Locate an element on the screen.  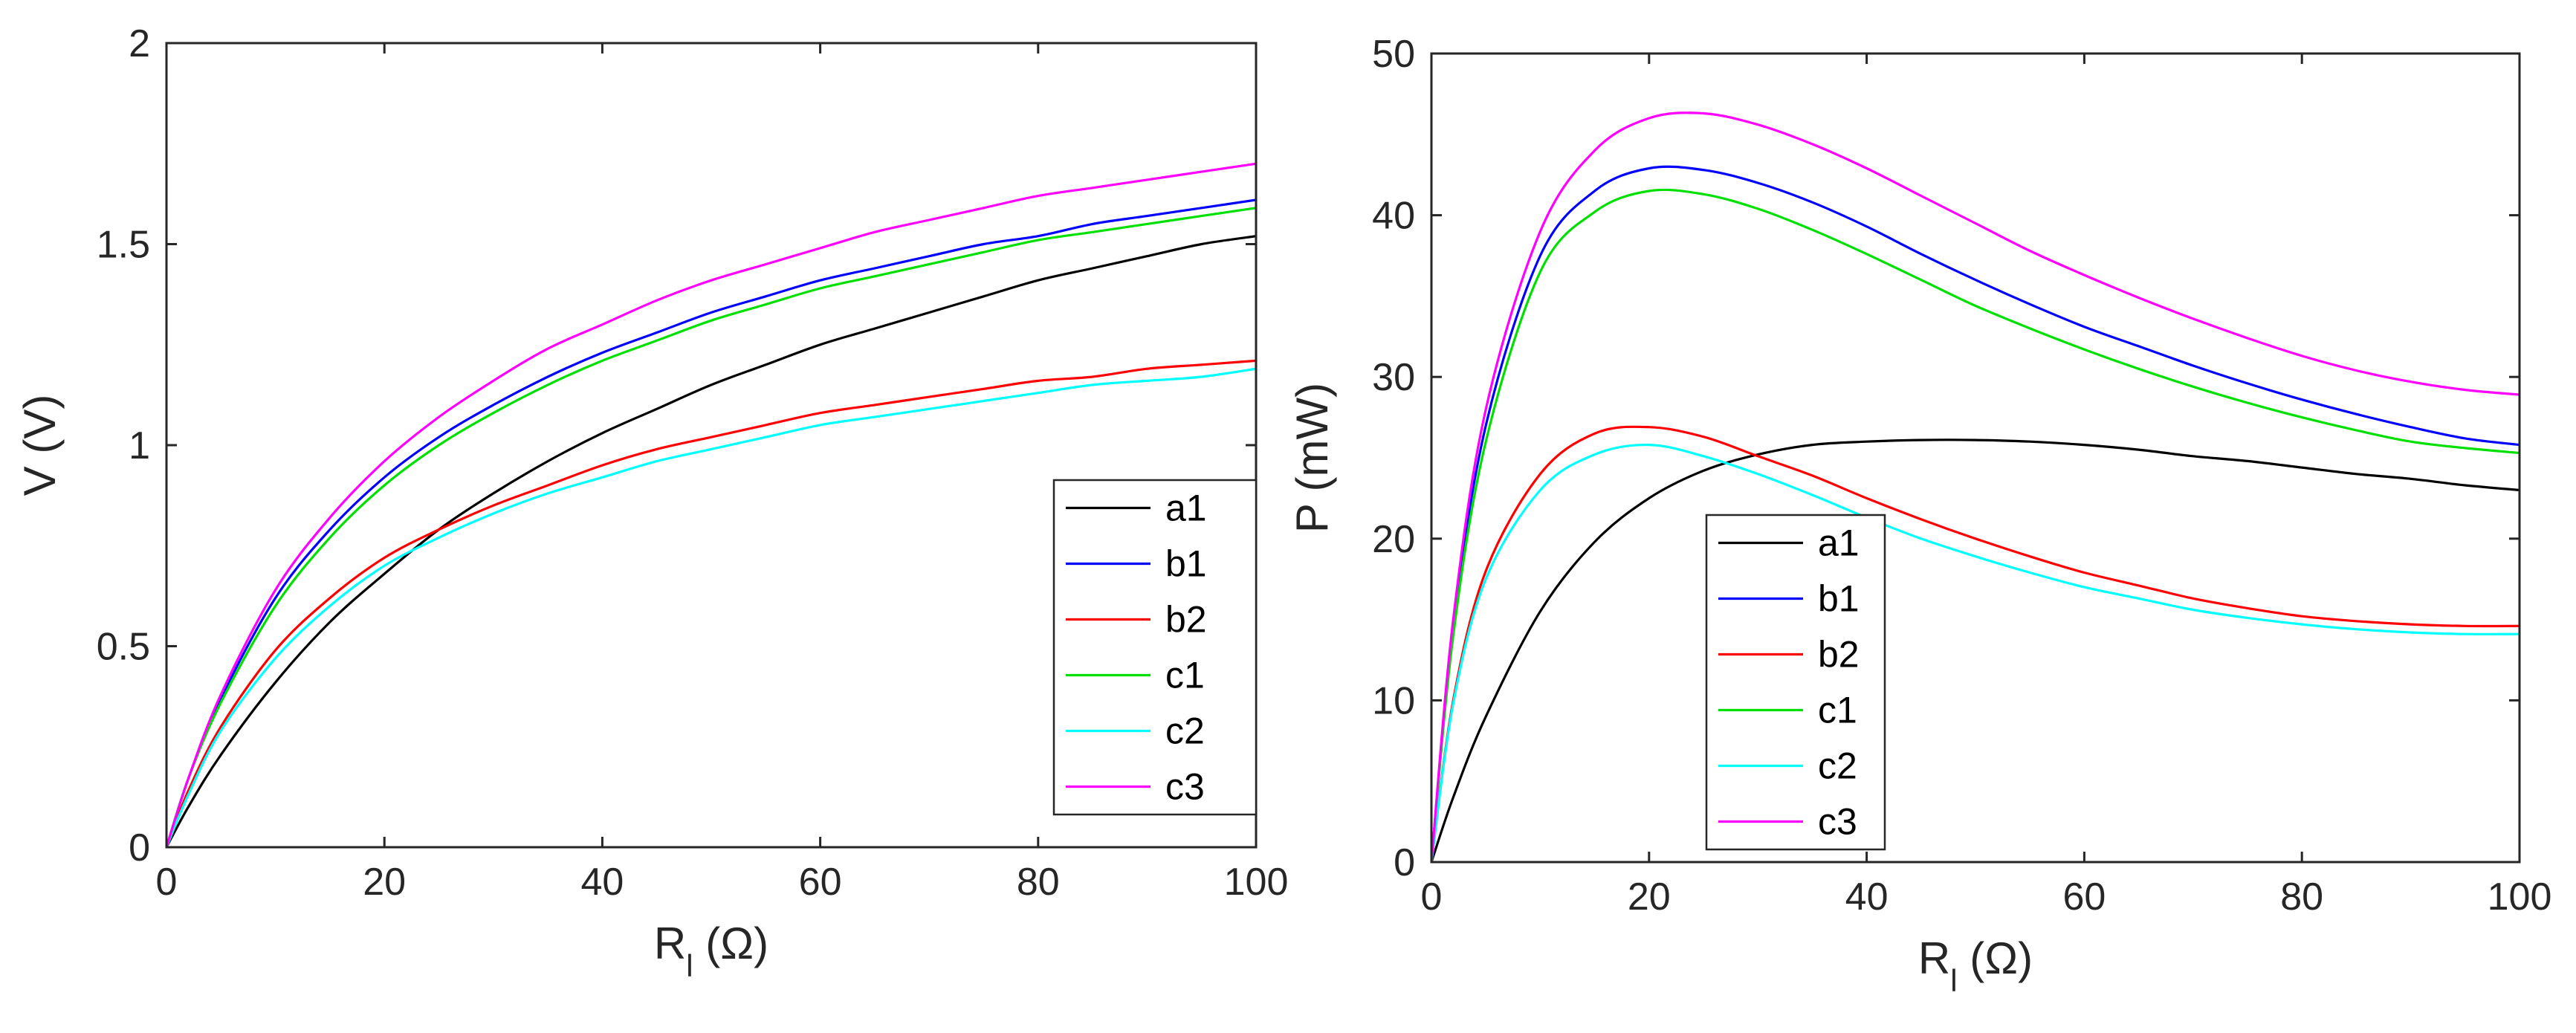
y-tick-label: 30 is located at coordinates (1394, 377).